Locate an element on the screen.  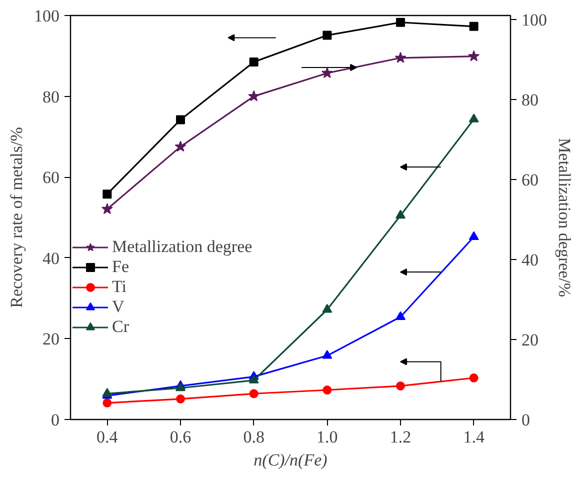
legend-label: V is located at coordinates (119, 307).